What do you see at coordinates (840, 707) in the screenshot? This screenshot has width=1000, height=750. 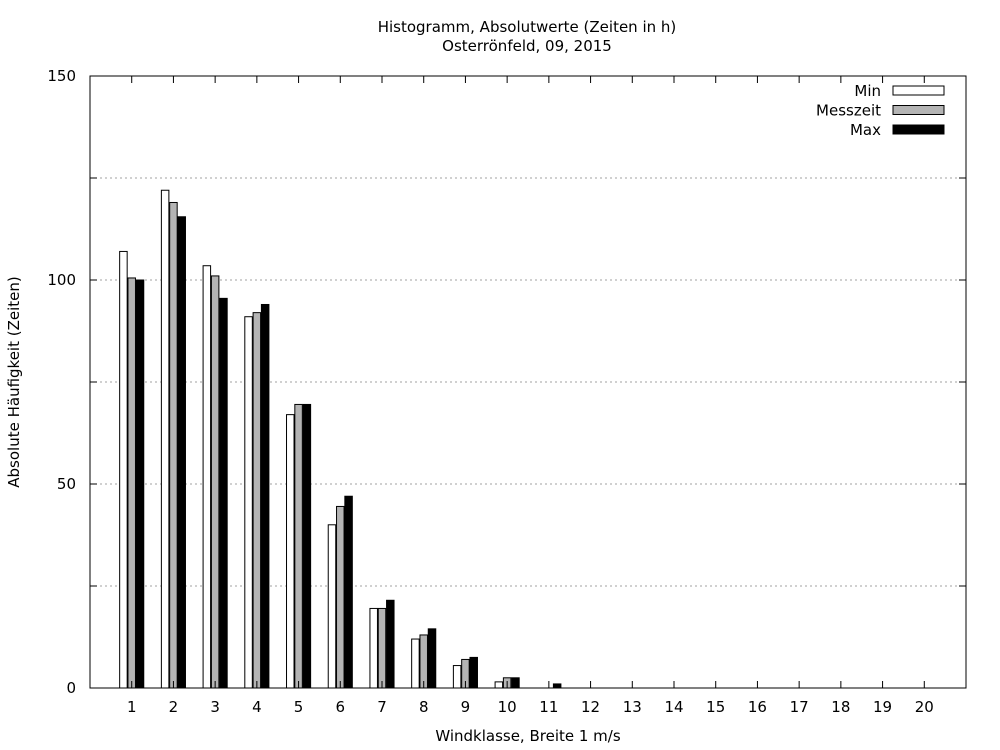 I see `x-tick-label: 18` at bounding box center [840, 707].